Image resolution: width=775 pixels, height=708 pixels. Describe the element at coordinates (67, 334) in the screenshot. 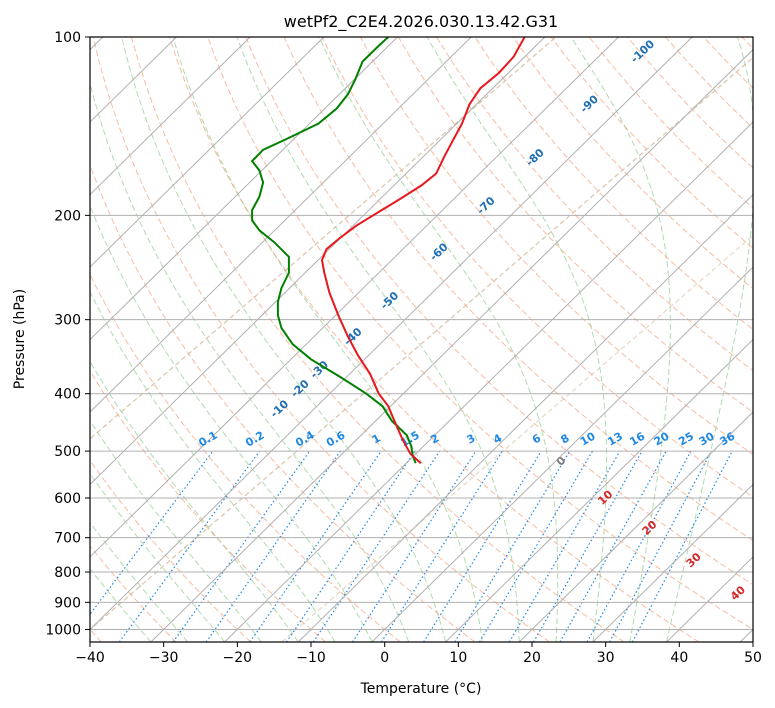

I see `y-axis-ticks: 100 200 300 400 500 600 700 800 900 1000` at that location.